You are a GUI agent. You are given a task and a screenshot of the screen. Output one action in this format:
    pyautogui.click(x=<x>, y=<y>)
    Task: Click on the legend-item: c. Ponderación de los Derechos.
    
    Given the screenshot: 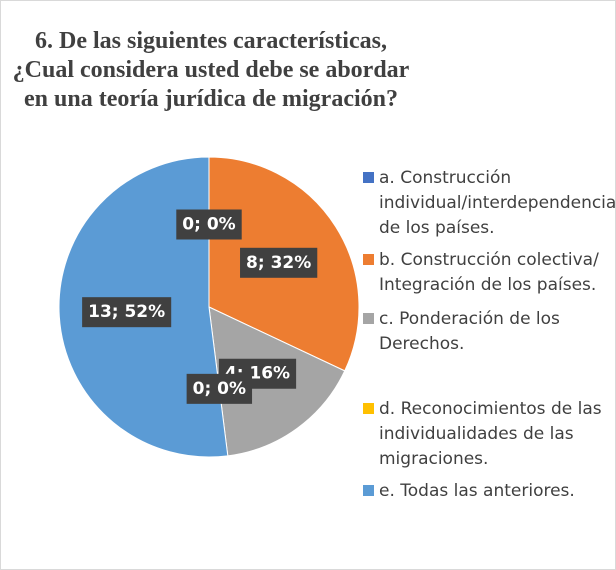 What is the action you would take?
    pyautogui.click(x=489, y=332)
    